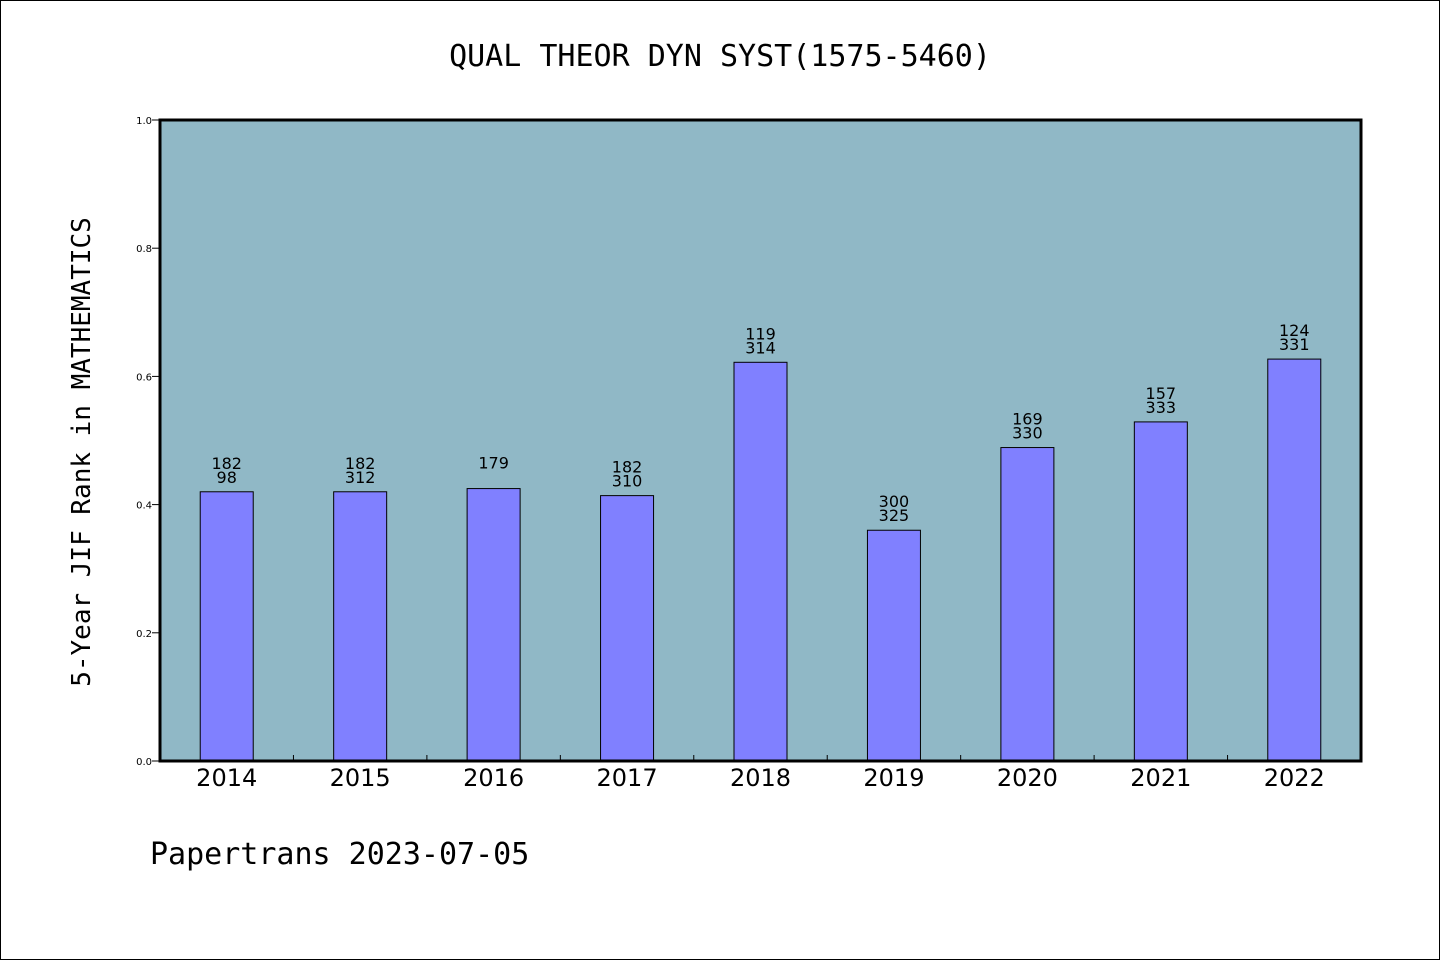 The image size is (1440, 960). What do you see at coordinates (720, 56) in the screenshot?
I see `chart-title: QUAL THEOR DYN SYST(1575-5460)` at bounding box center [720, 56].